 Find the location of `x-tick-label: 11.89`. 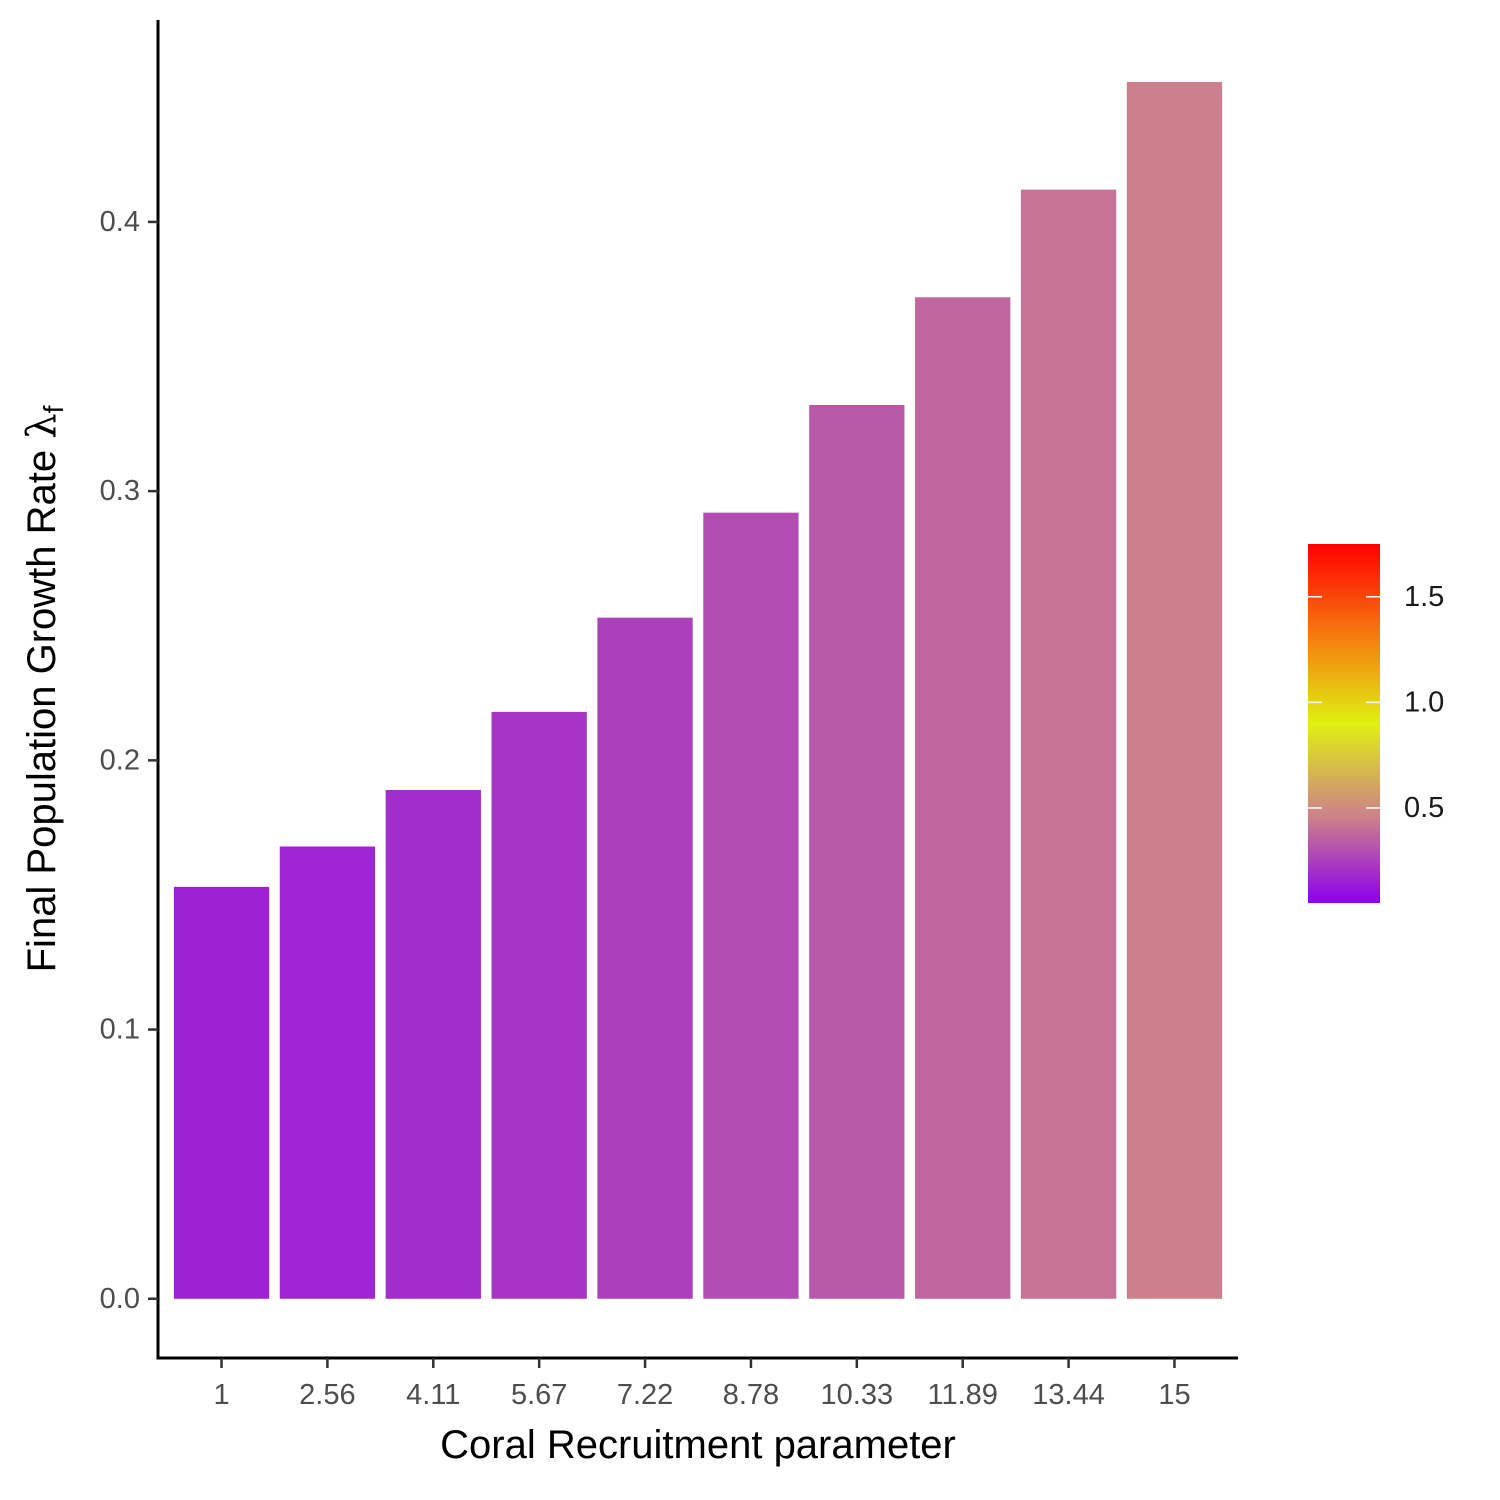

x-tick-label: 11.89 is located at coordinates (962, 1395).